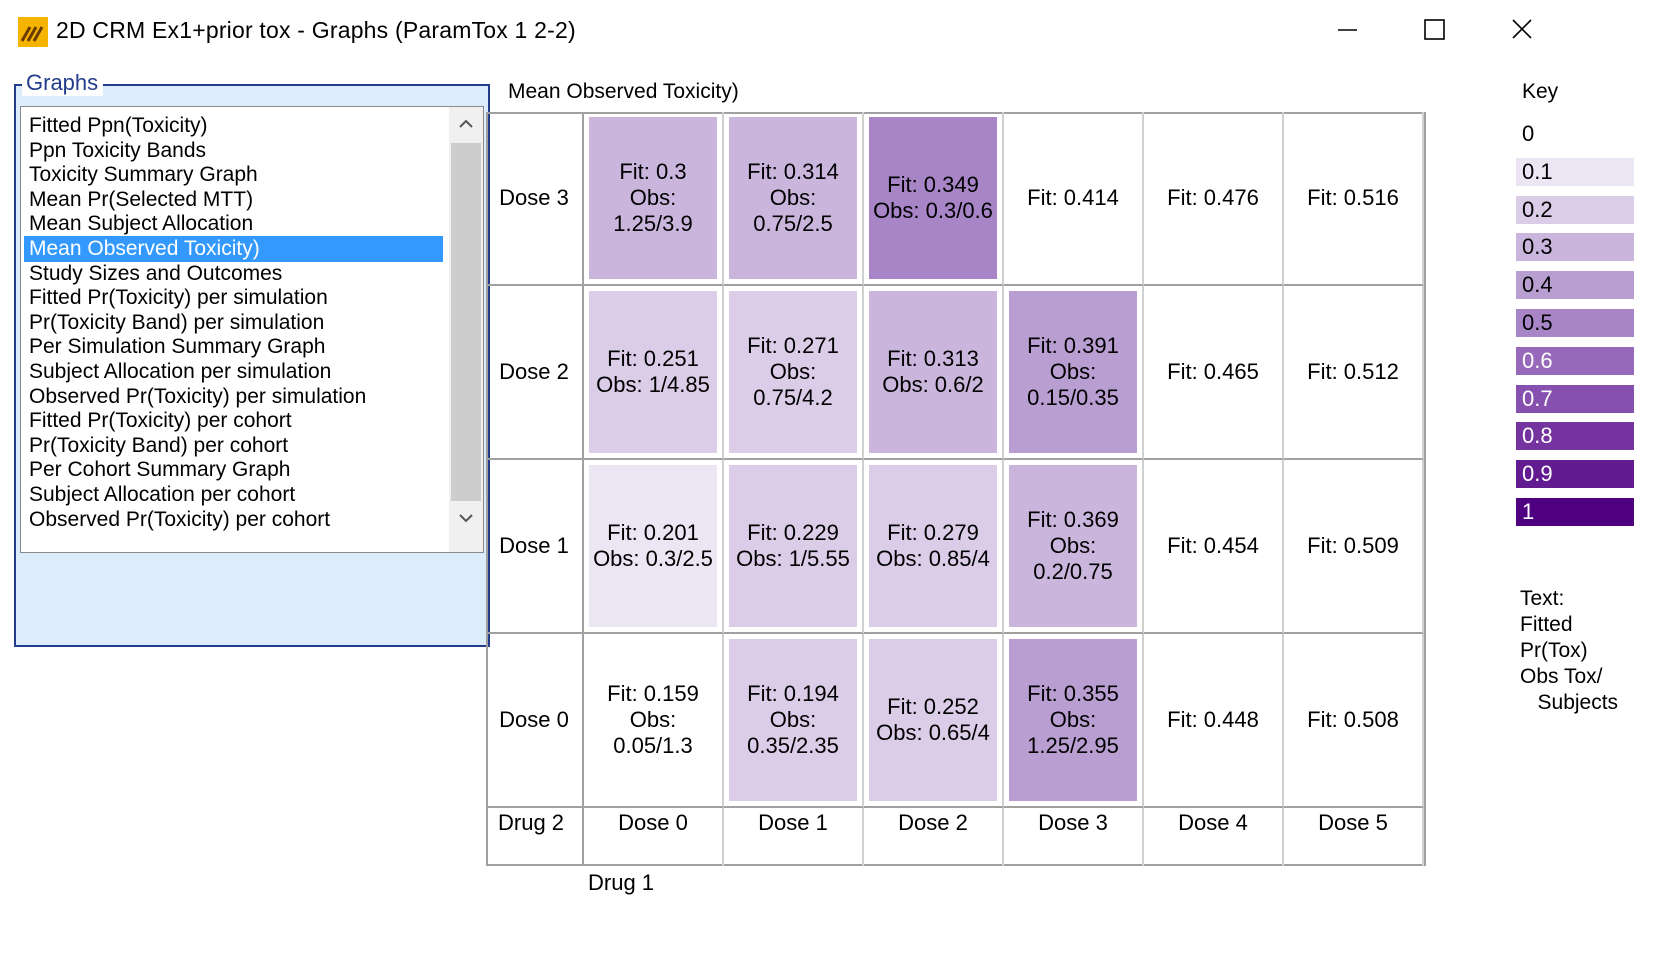 The width and height of the screenshot is (1658, 974). I want to click on row-label-text: Dose 0, so click(534, 719).